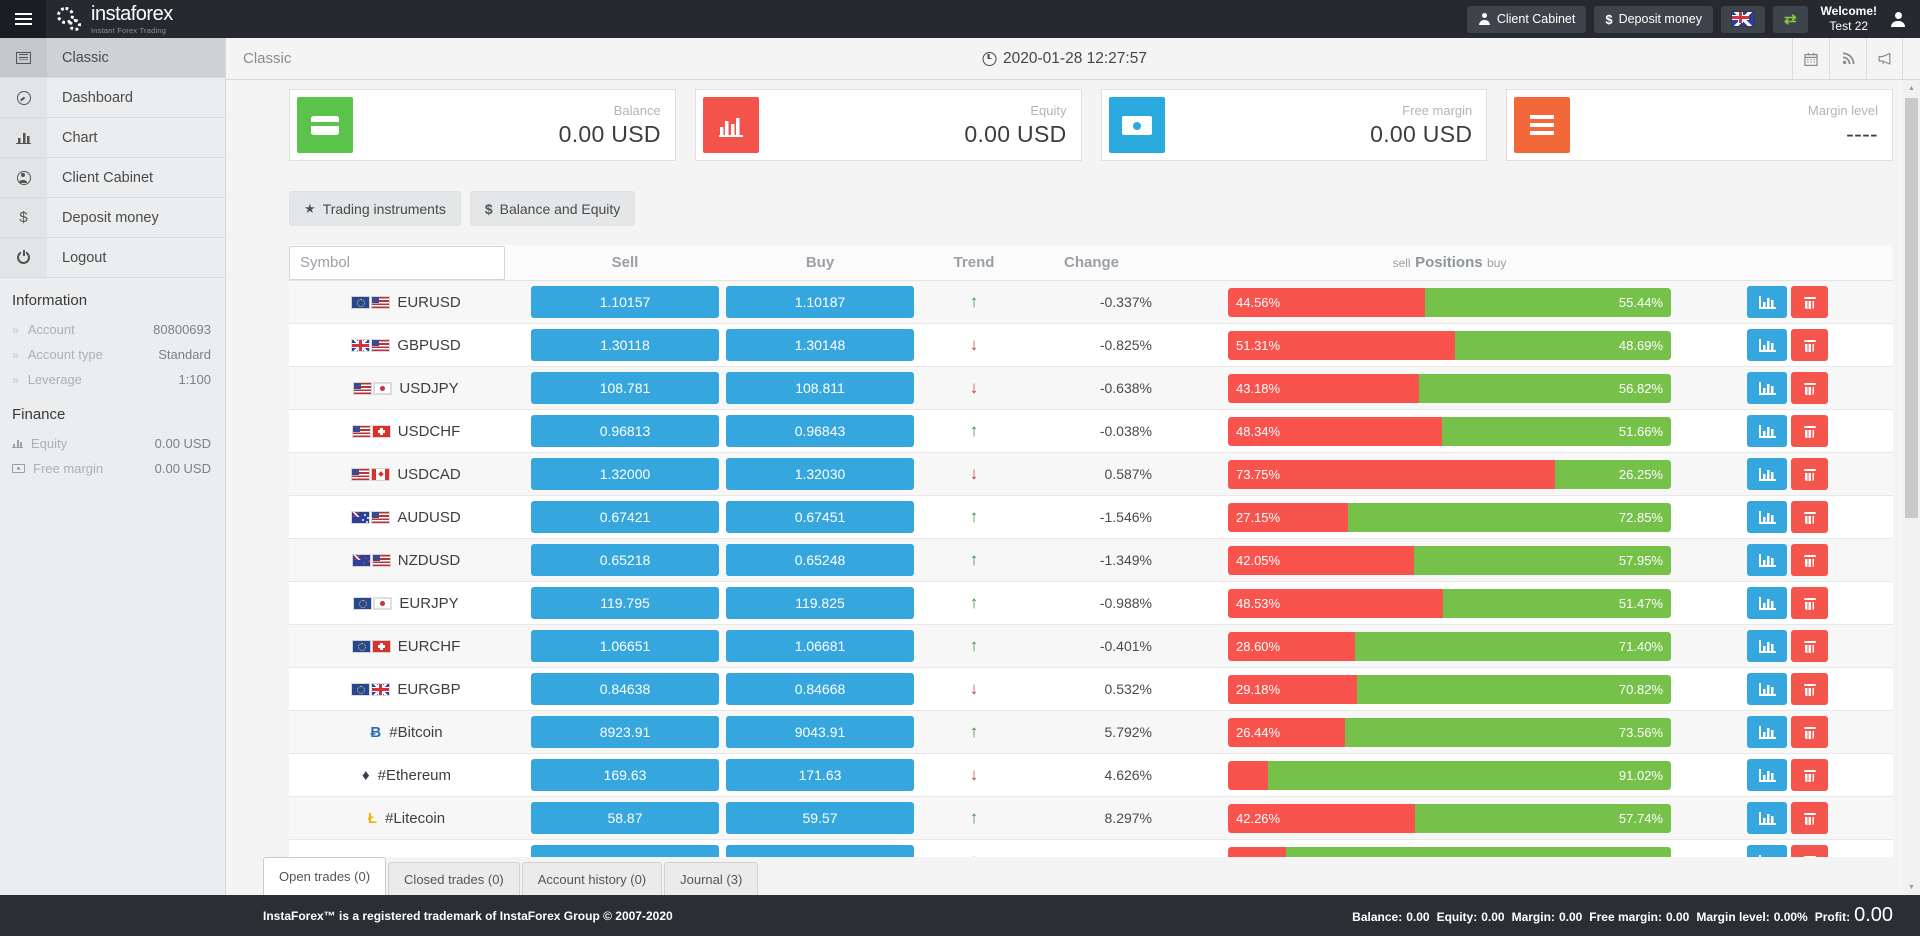  I want to click on vertical-scrollbar, so click(1911, 466).